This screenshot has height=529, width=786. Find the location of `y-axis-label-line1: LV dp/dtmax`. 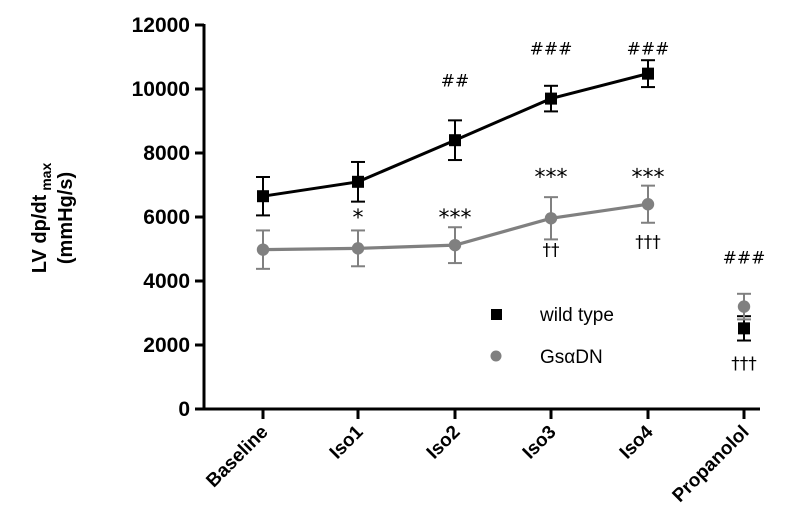

y-axis-label-line1: LV dp/dtmax is located at coordinates (41, 218).